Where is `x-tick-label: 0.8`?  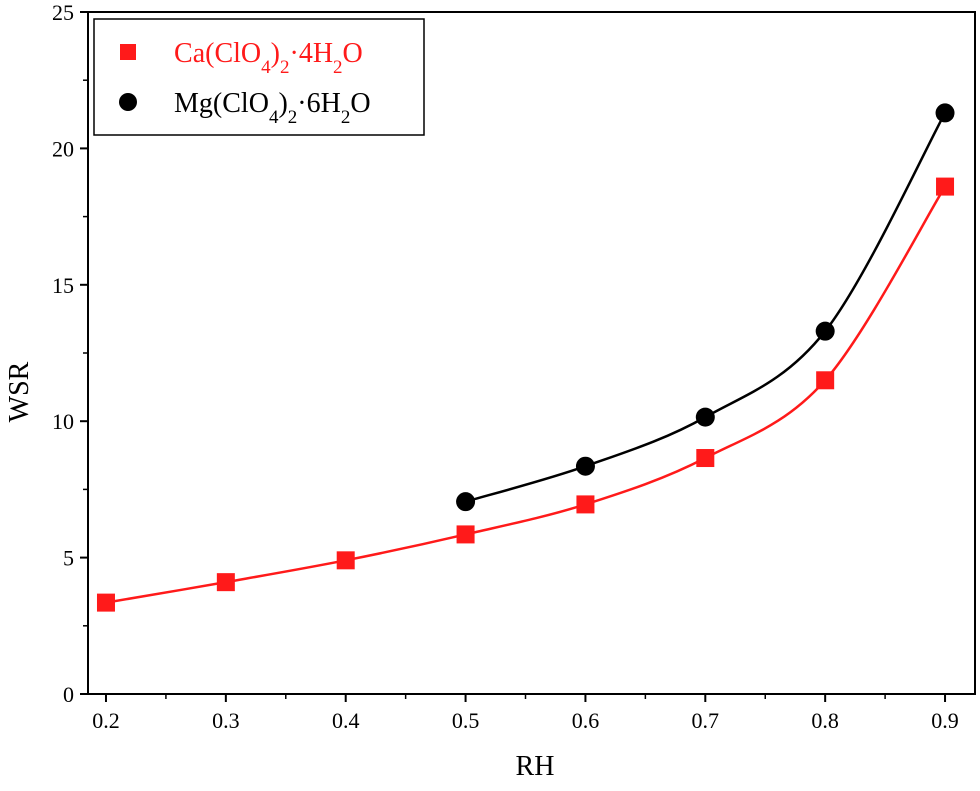
x-tick-label: 0.8 is located at coordinates (825, 720).